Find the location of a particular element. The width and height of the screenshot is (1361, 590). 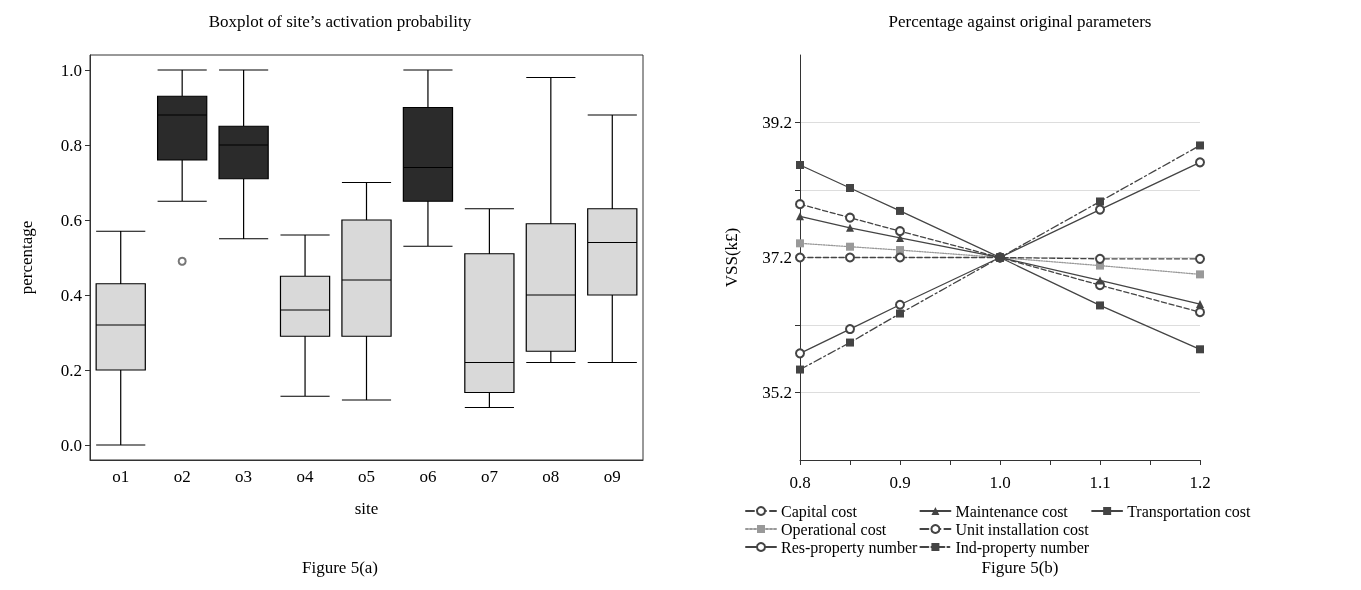

x-tick-label: o5 is located at coordinates (366, 476).